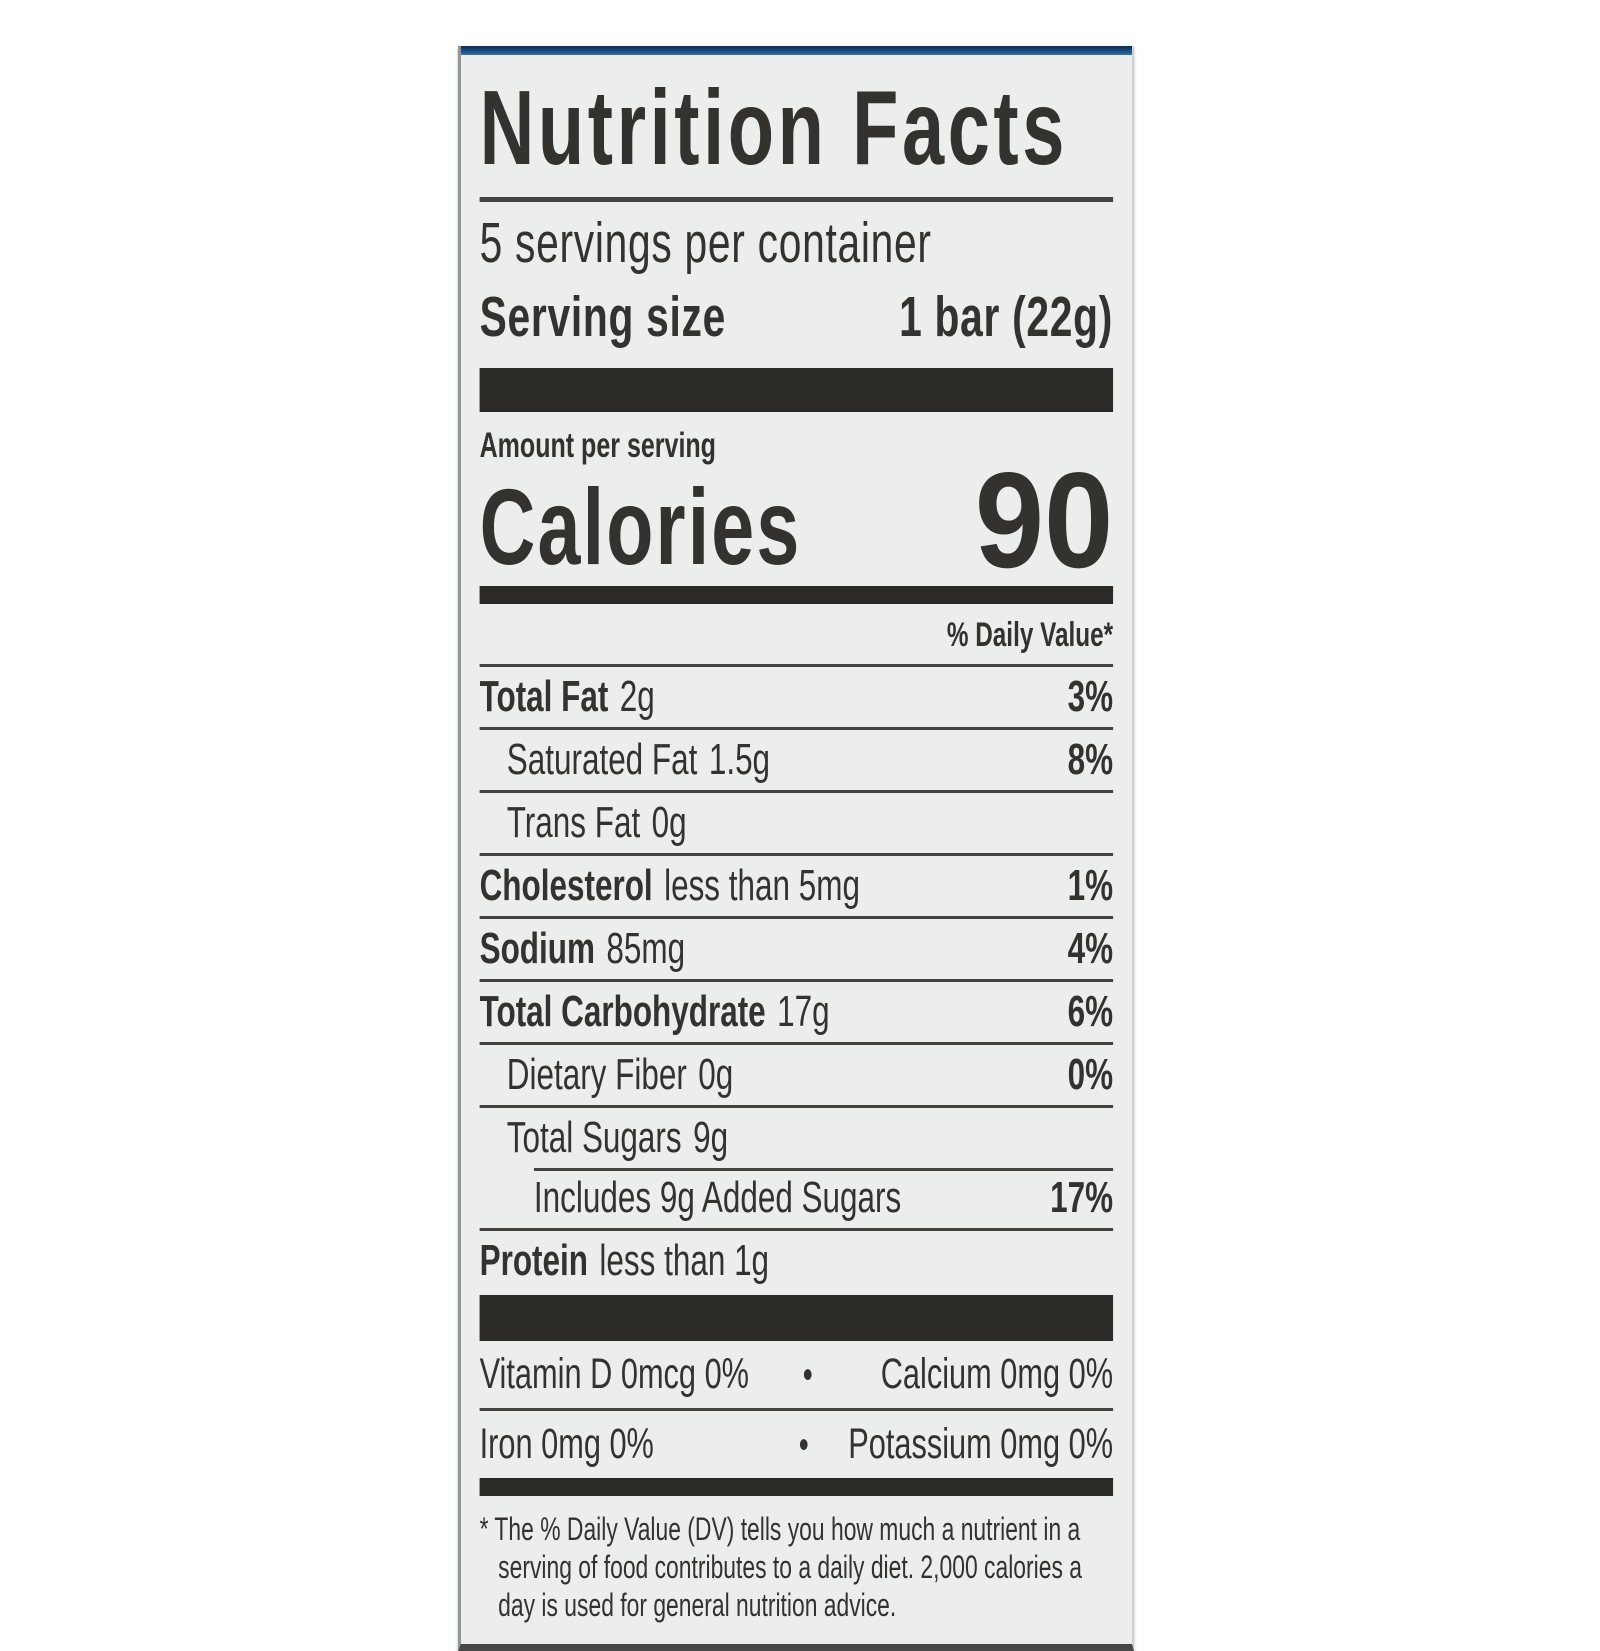 The height and width of the screenshot is (1651, 1600). I want to click on micronutrient-right: Potassium 0mg 0%, so click(981, 1444).